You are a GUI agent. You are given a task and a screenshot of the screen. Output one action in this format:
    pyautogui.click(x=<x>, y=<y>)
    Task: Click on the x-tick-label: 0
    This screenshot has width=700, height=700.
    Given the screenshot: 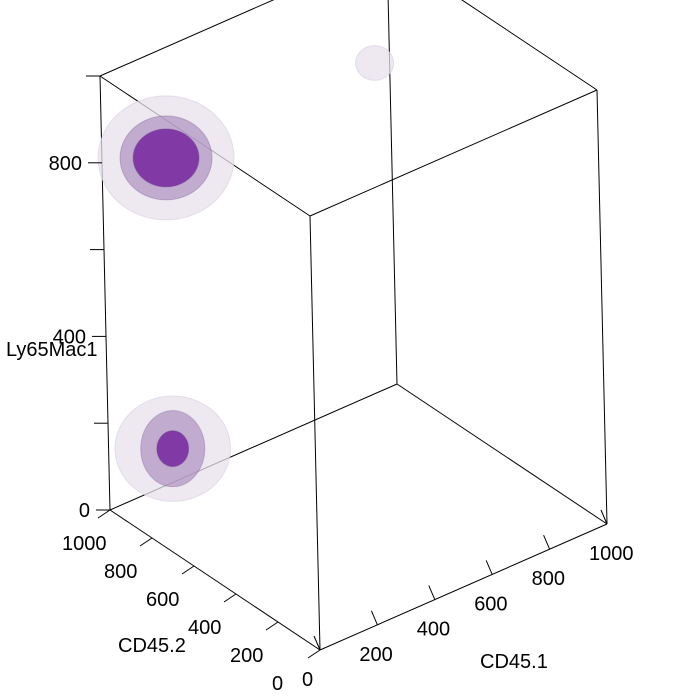 What is the action you would take?
    pyautogui.click(x=307, y=680)
    